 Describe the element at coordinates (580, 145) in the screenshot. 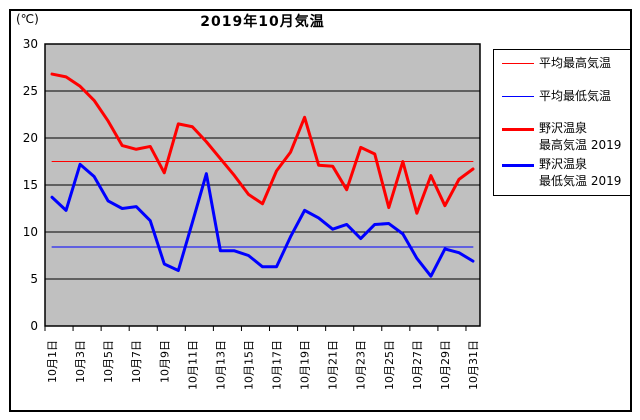

I see `legend-label-line: 最高気温 2019` at that location.